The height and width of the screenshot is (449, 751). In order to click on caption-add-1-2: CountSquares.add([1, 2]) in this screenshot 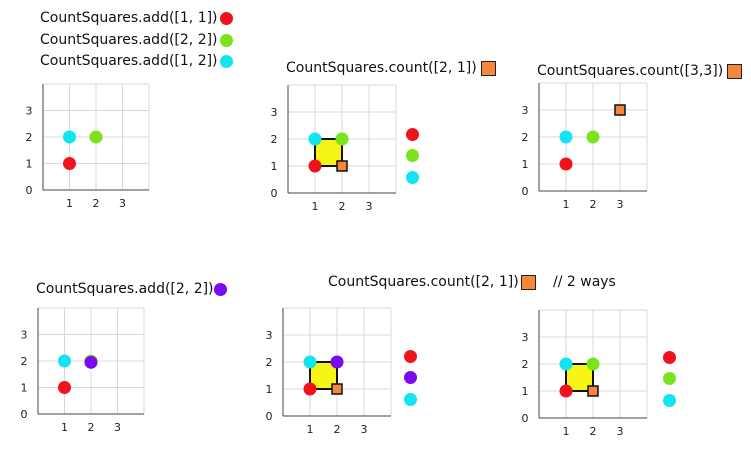, I will do `click(129, 61)`.